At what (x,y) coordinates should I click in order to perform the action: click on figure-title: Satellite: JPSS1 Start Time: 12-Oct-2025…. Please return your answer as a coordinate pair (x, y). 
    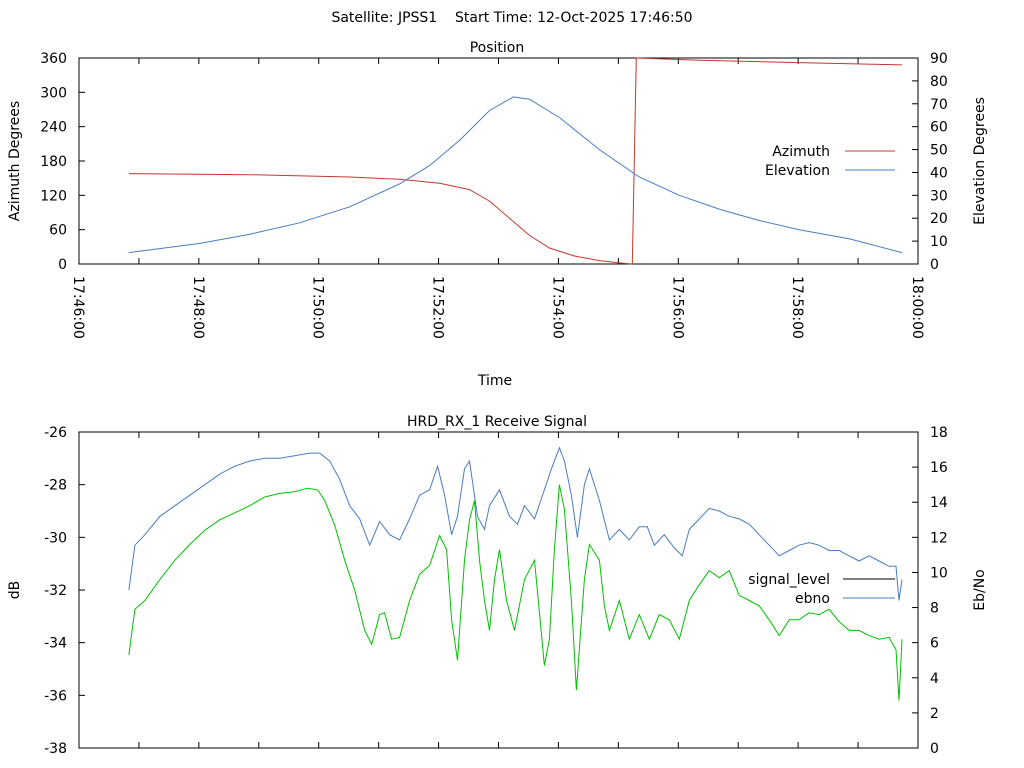
    Looking at the image, I should click on (511, 18).